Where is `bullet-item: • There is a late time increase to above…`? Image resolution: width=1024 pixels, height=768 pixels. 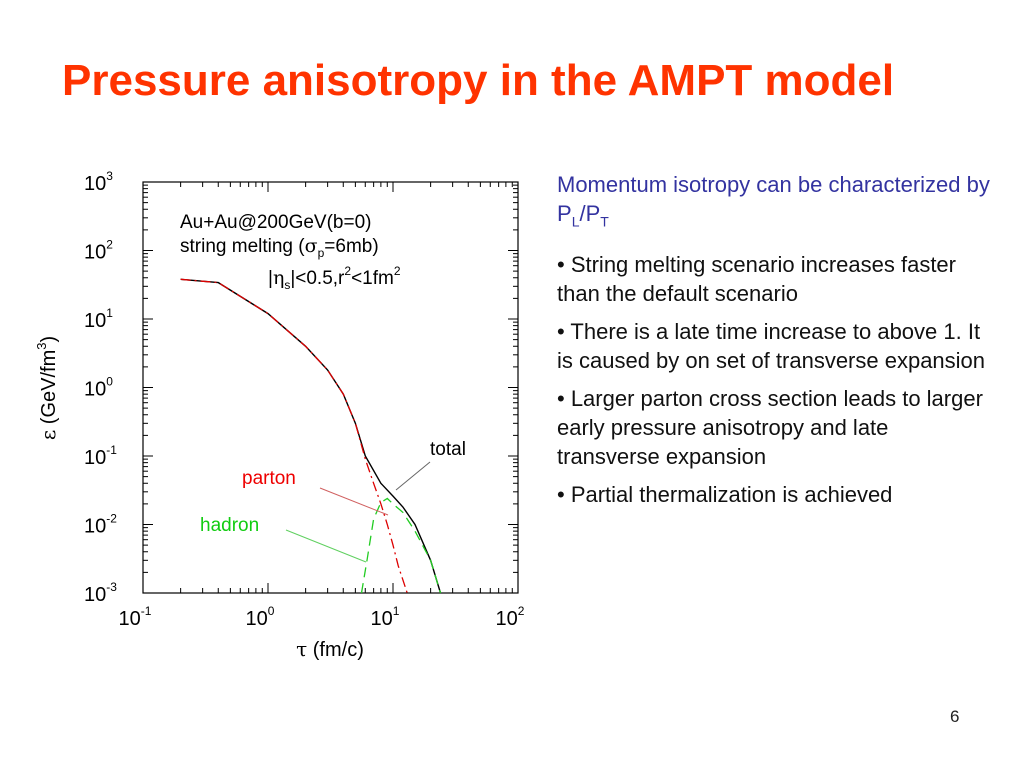
bullet-item: • There is a late time increase to above… is located at coordinates (771, 346).